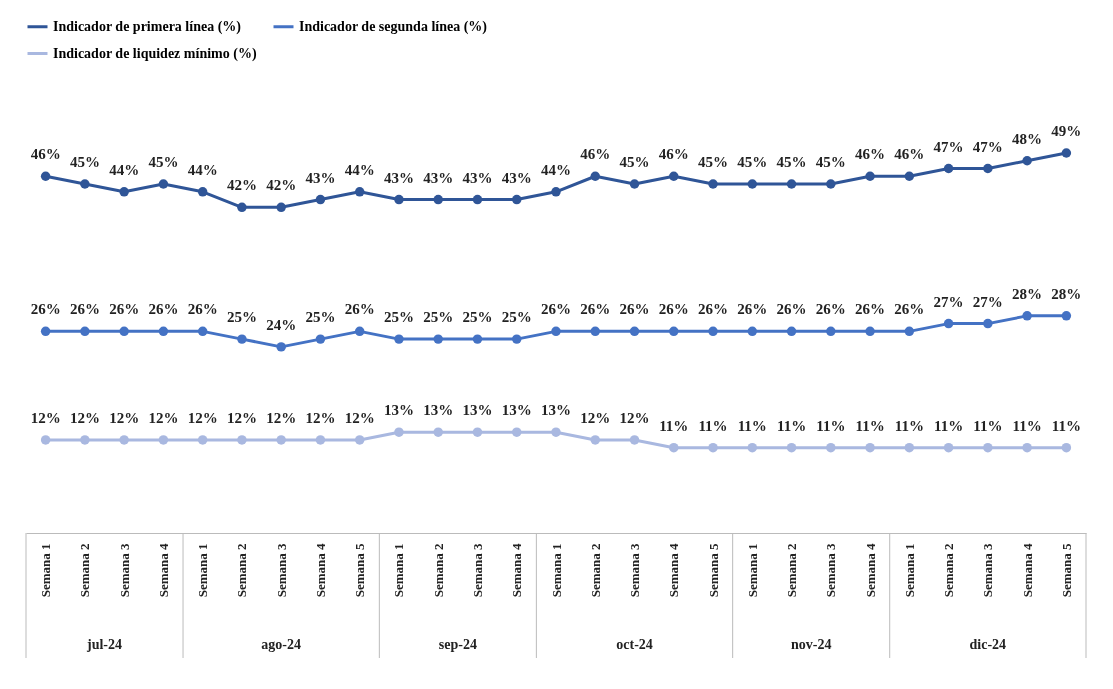 The height and width of the screenshot is (689, 1113). Describe the element at coordinates (1027, 138) in the screenshot. I see `data-label: 48%` at that location.